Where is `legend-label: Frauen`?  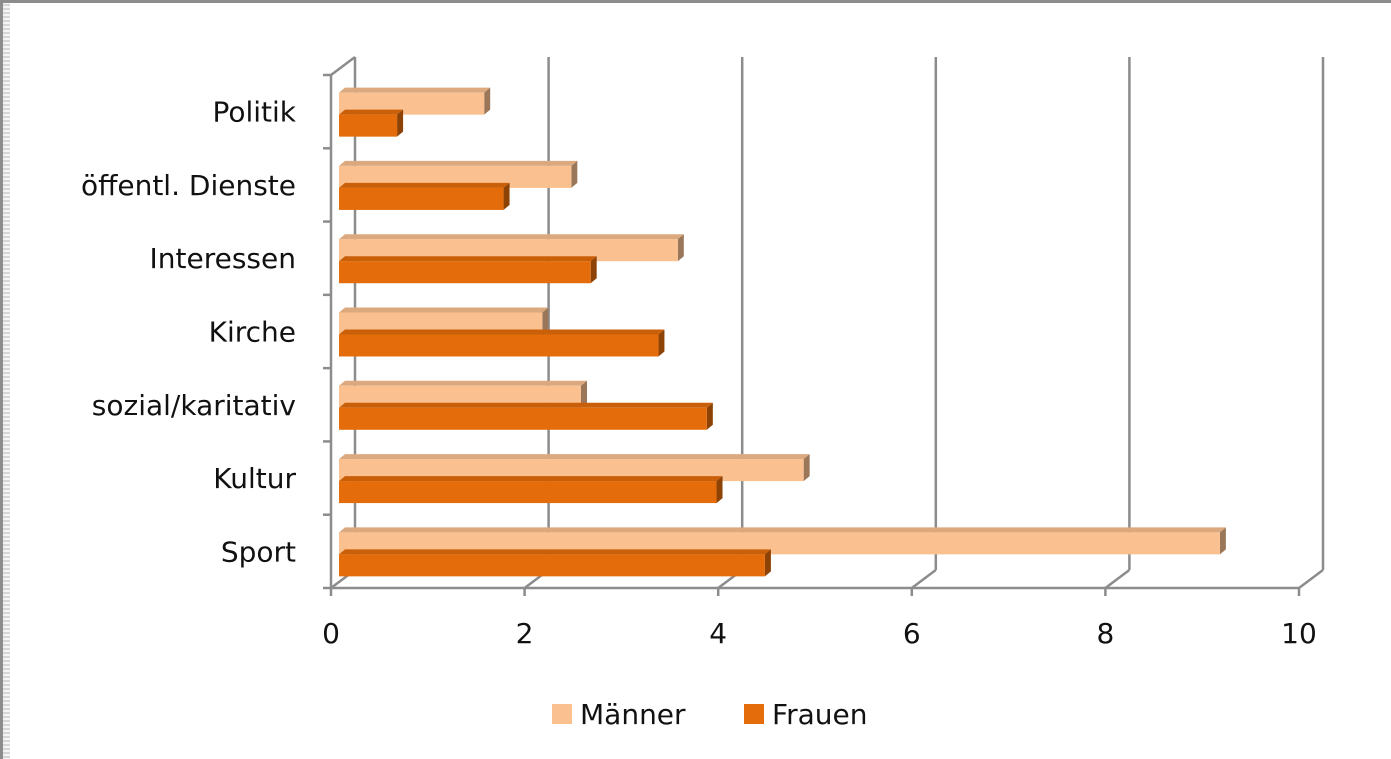 legend-label: Frauen is located at coordinates (819, 714).